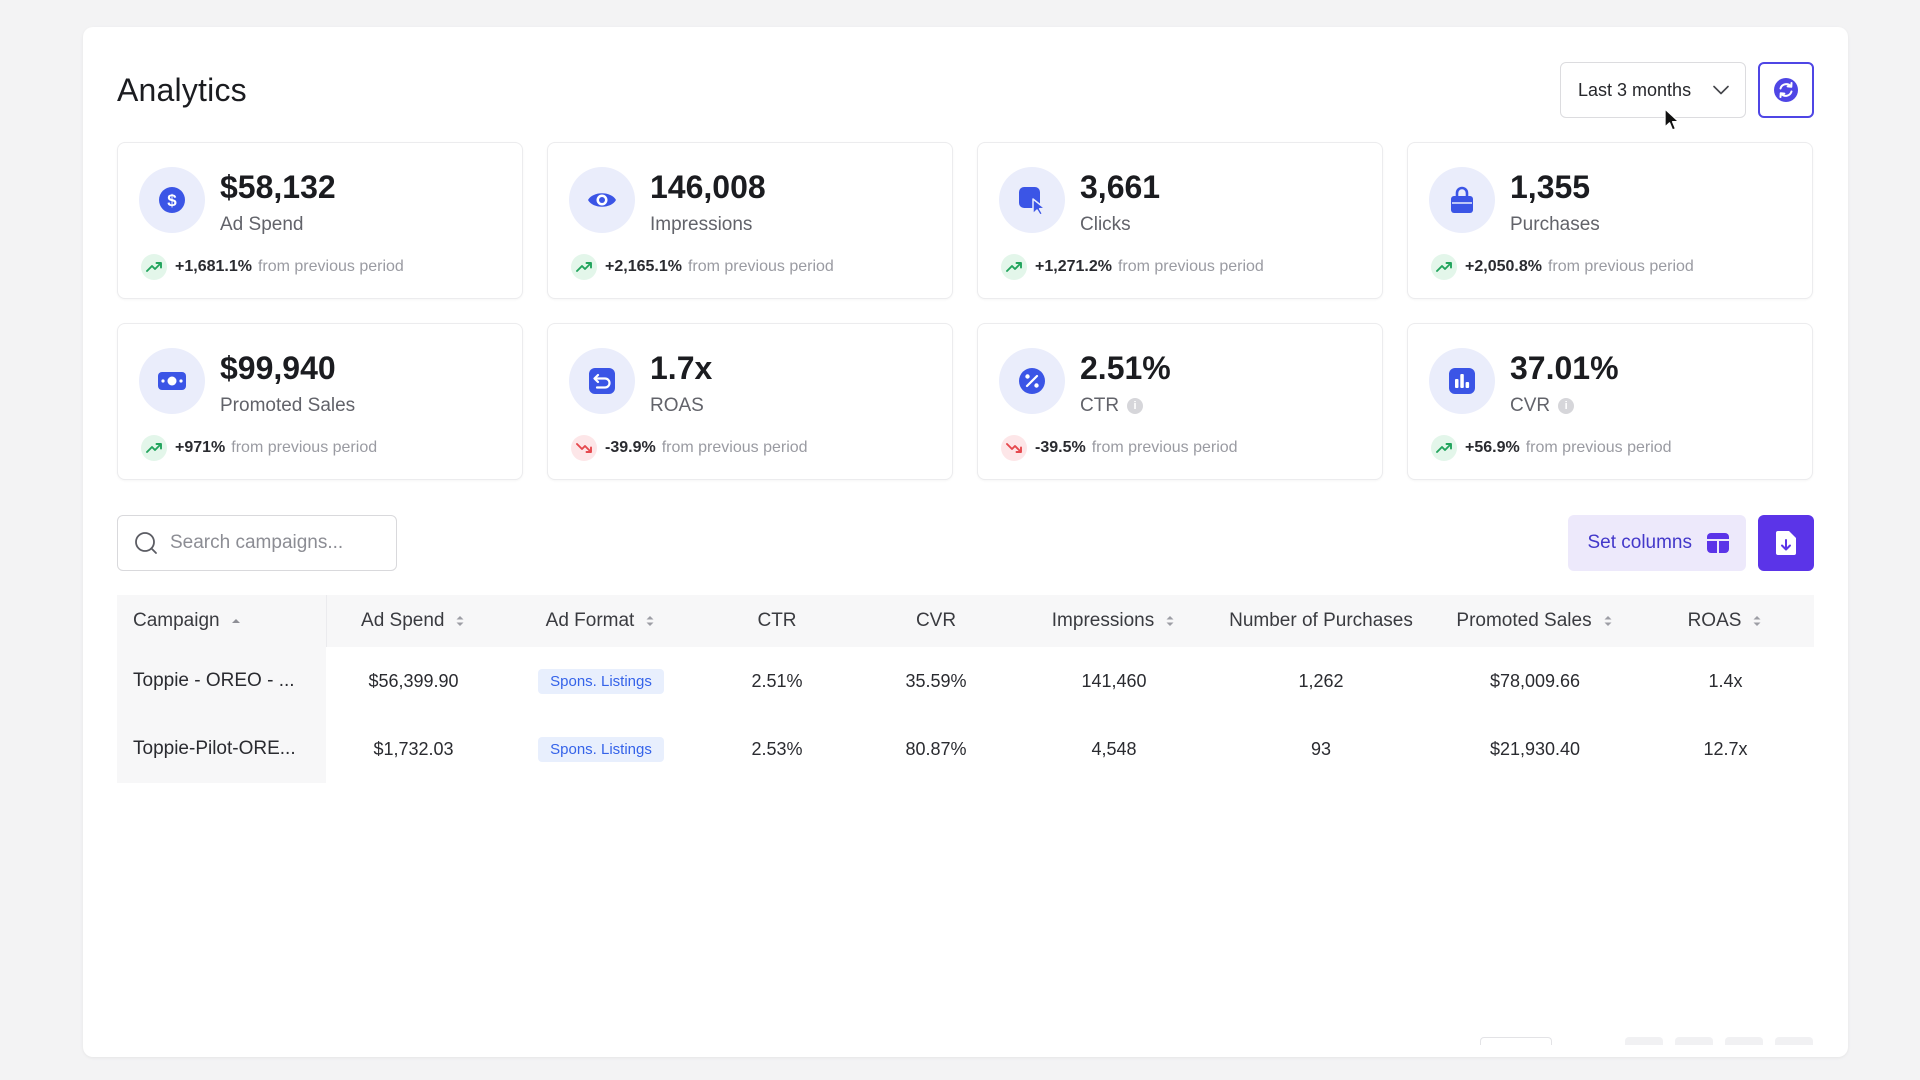  I want to click on column-header-label: Ad Format, so click(590, 620).